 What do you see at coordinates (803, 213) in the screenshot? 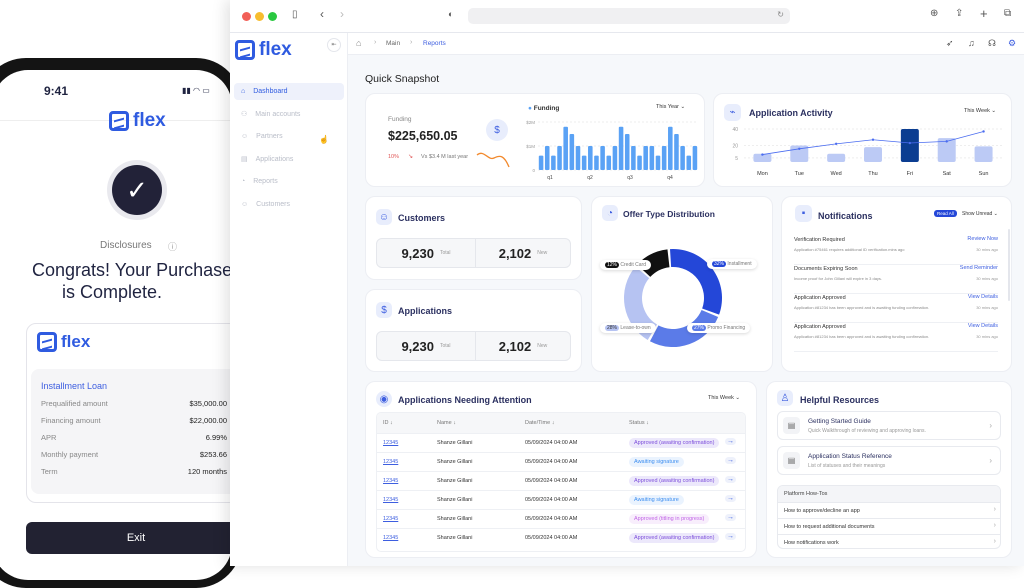
I see `notification-icon: ▪` at bounding box center [803, 213].